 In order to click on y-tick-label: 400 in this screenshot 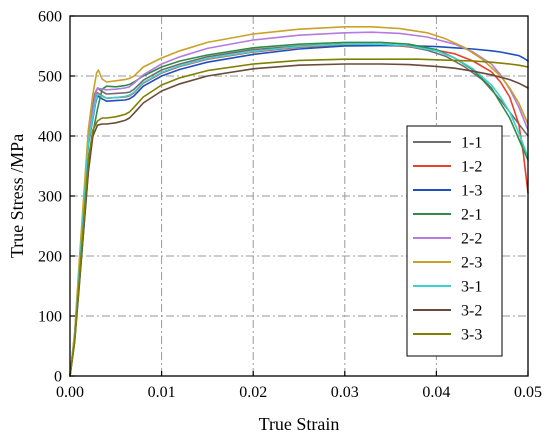, I will do `click(50, 137)`.